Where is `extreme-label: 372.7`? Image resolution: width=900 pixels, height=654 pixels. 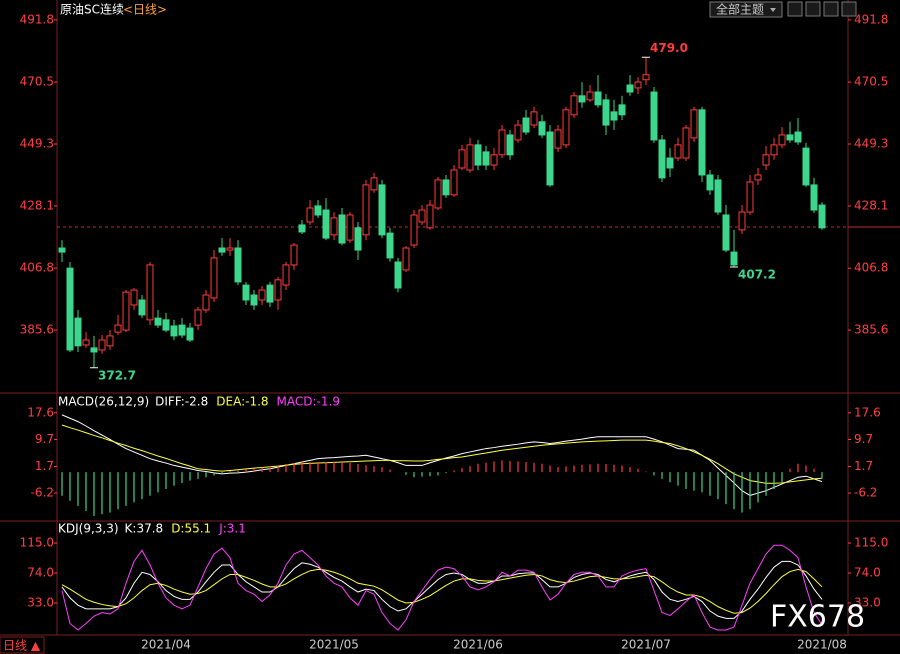
extreme-label: 372.7 is located at coordinates (117, 375).